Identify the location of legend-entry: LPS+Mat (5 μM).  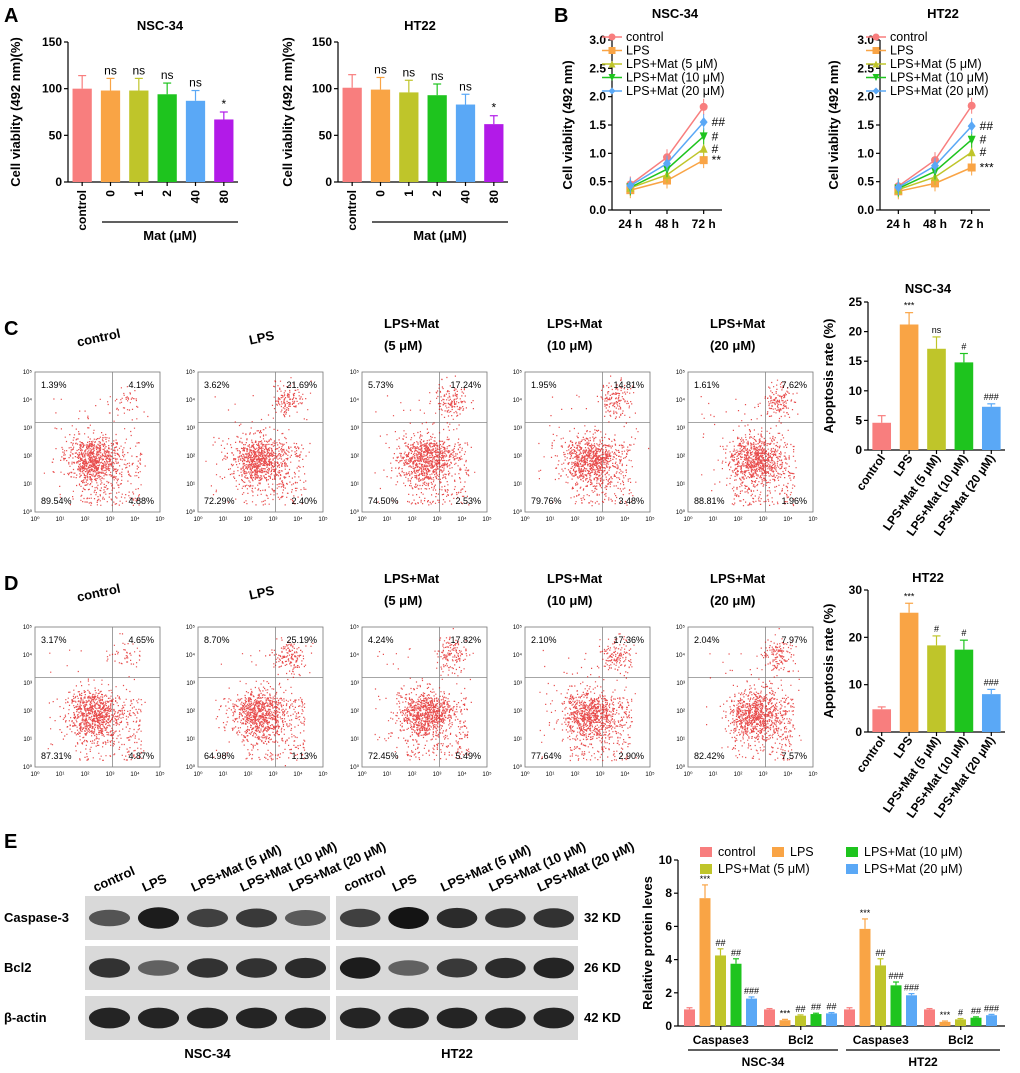
(672, 64).